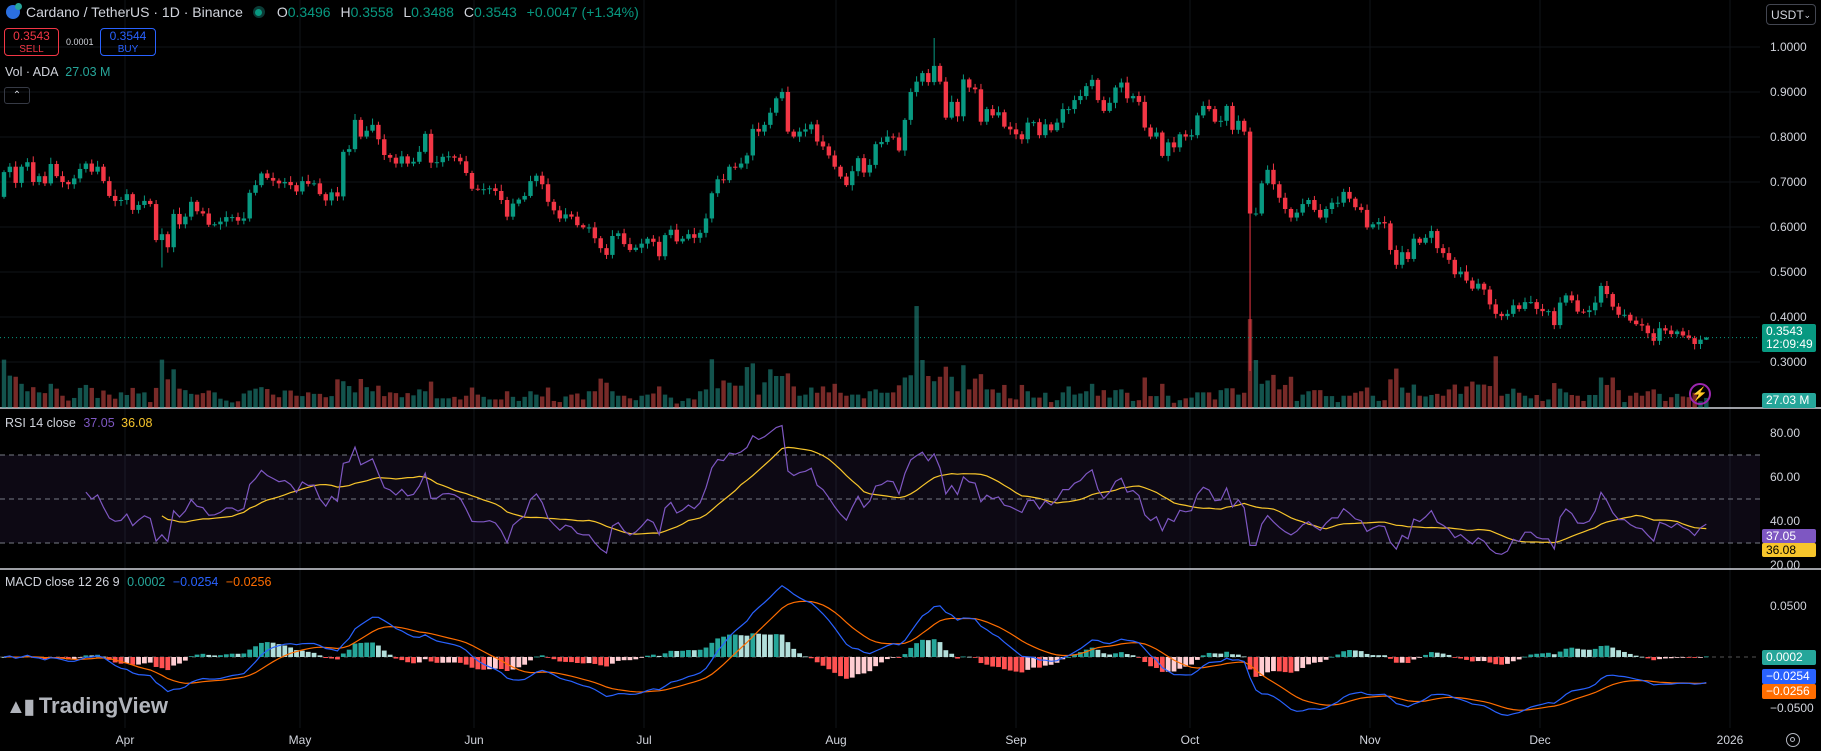  What do you see at coordinates (1793, 740) in the screenshot?
I see `settings-gear-icon` at bounding box center [1793, 740].